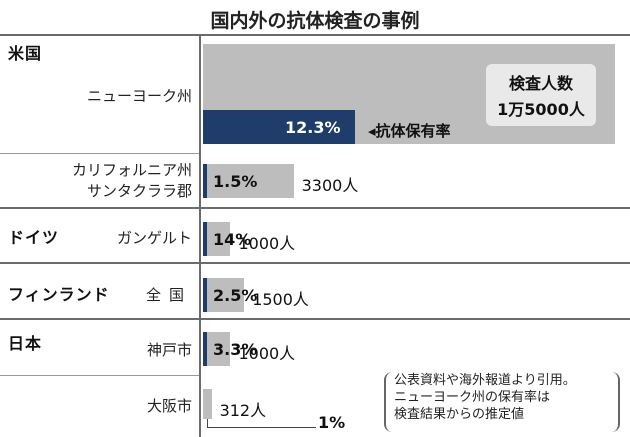 The width and height of the screenshot is (630, 437). Describe the element at coordinates (235, 349) in the screenshot. I see `rate-value-label: 3.3%` at that location.